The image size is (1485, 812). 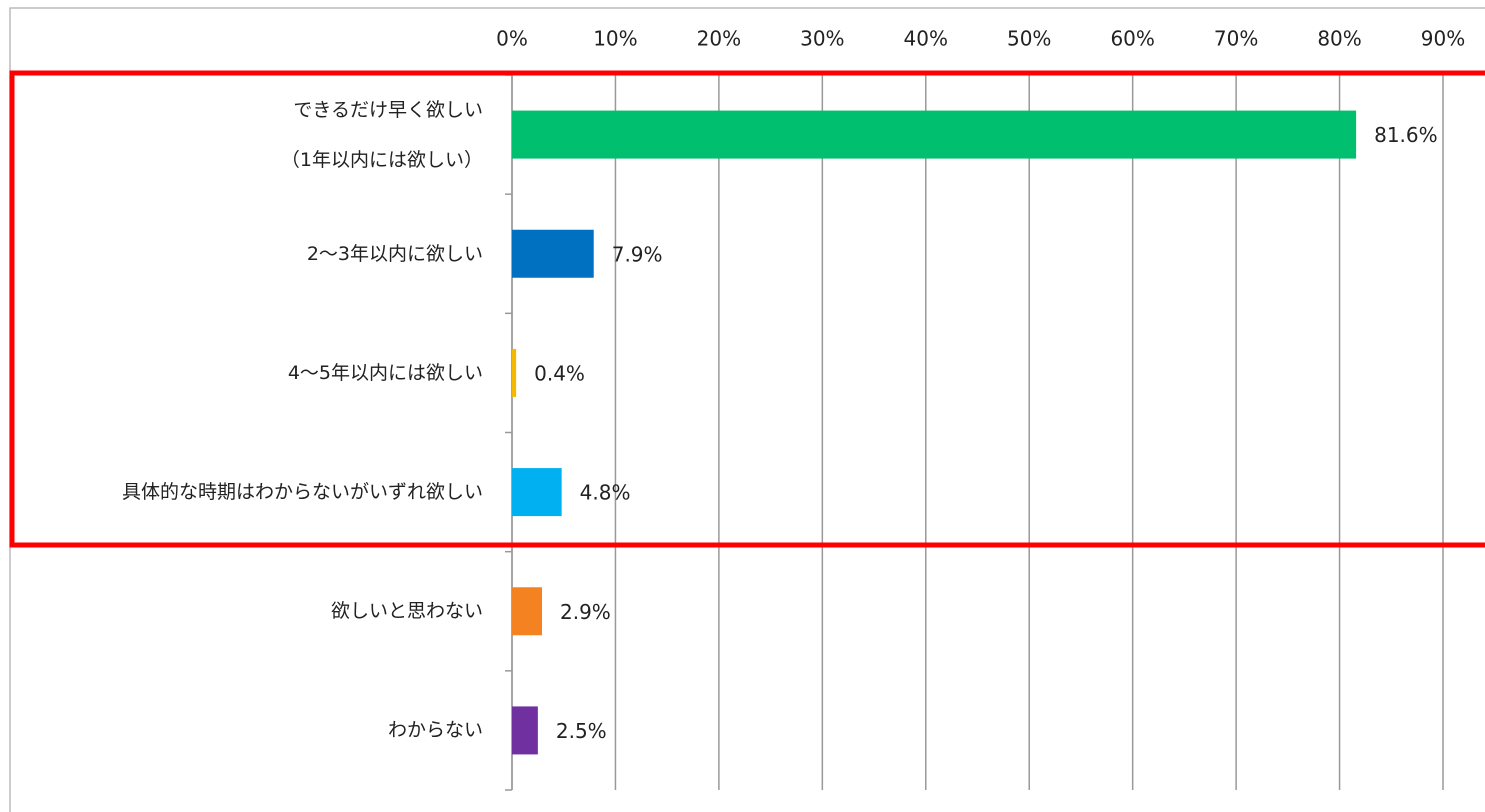 What do you see at coordinates (394, 253) in the screenshot?
I see `y-tick-label: 2～3年以内に欲しい` at bounding box center [394, 253].